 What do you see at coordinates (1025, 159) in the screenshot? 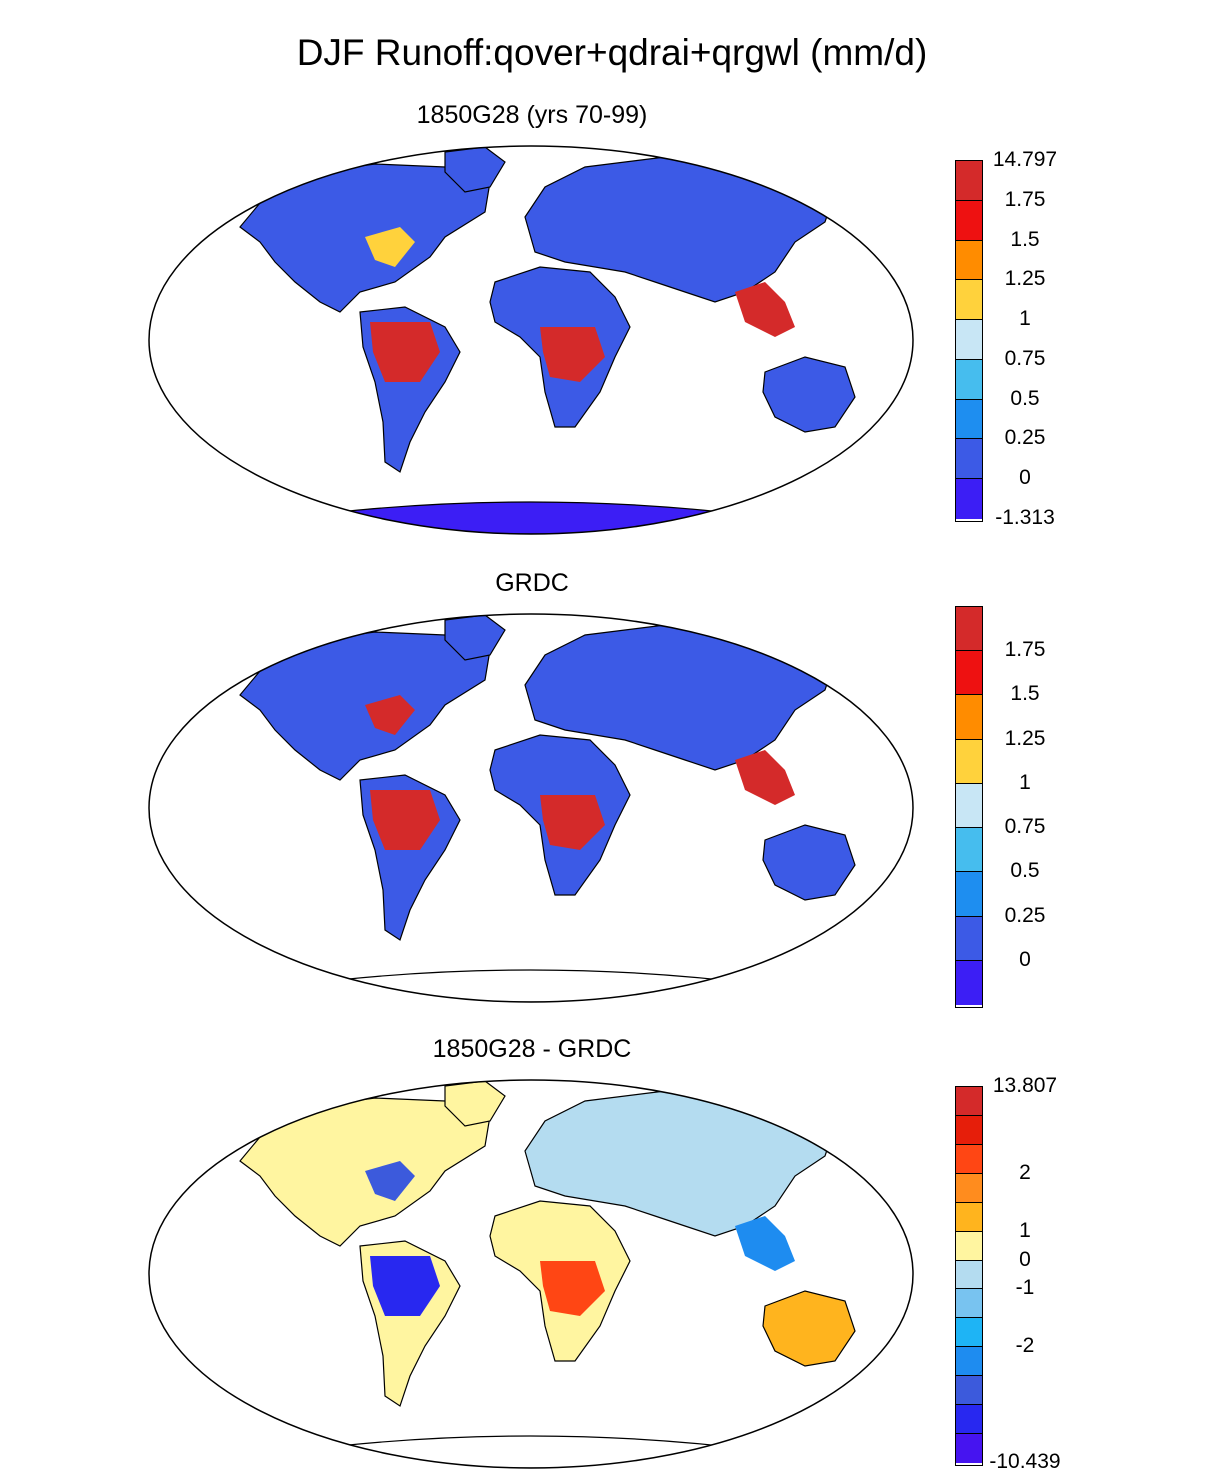
I see `colorbar-tick-label: 14.797` at bounding box center [1025, 159].